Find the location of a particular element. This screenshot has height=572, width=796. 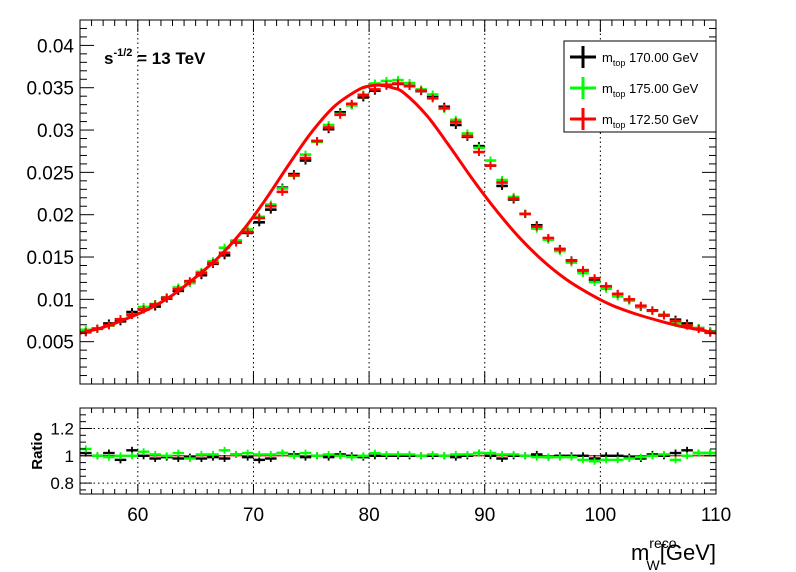

y-tick-label: 0.005 is located at coordinates (50, 343).